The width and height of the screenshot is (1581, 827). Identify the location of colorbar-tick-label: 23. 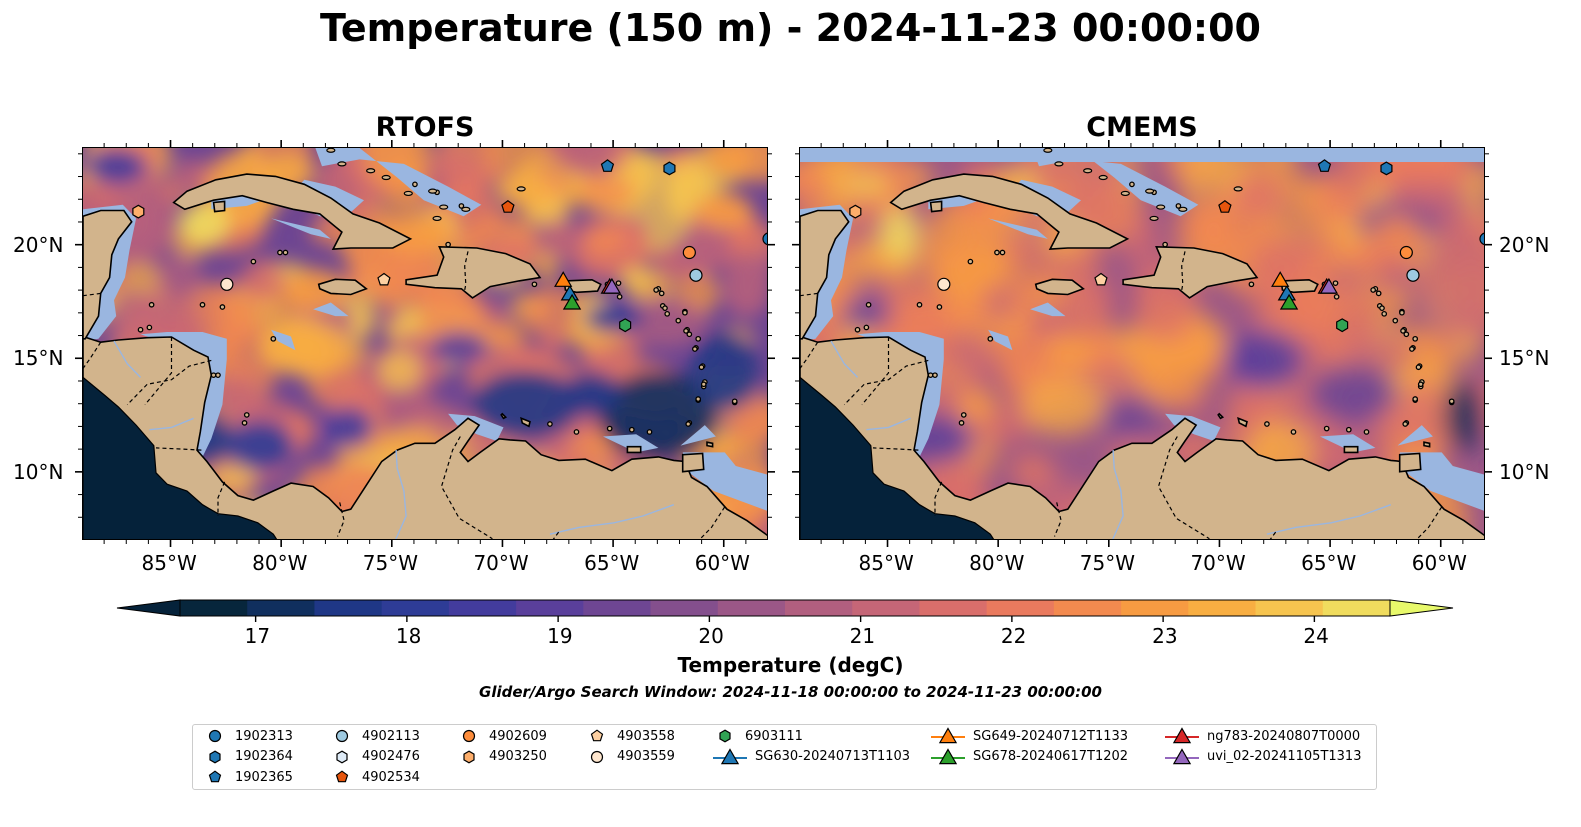
(1165, 636).